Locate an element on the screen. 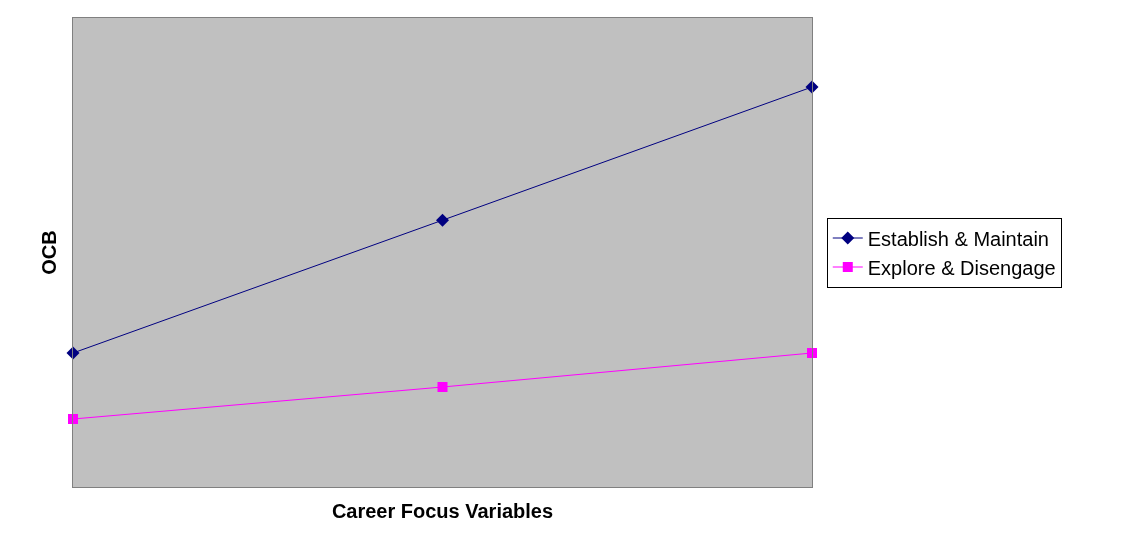  y-axis-title: OCB is located at coordinates (48, 252).